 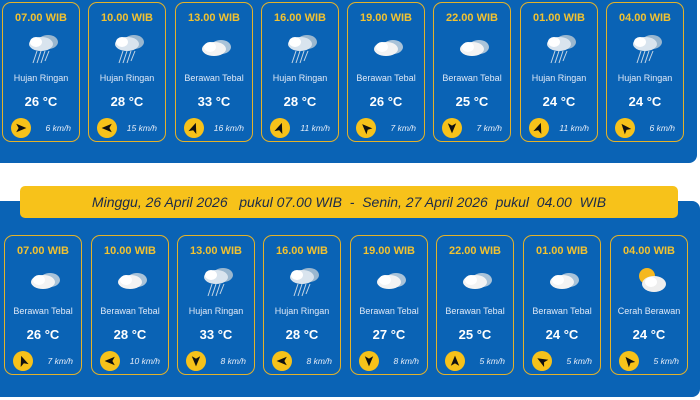 I want to click on wind-speed: 11 km/h, so click(x=315, y=128).